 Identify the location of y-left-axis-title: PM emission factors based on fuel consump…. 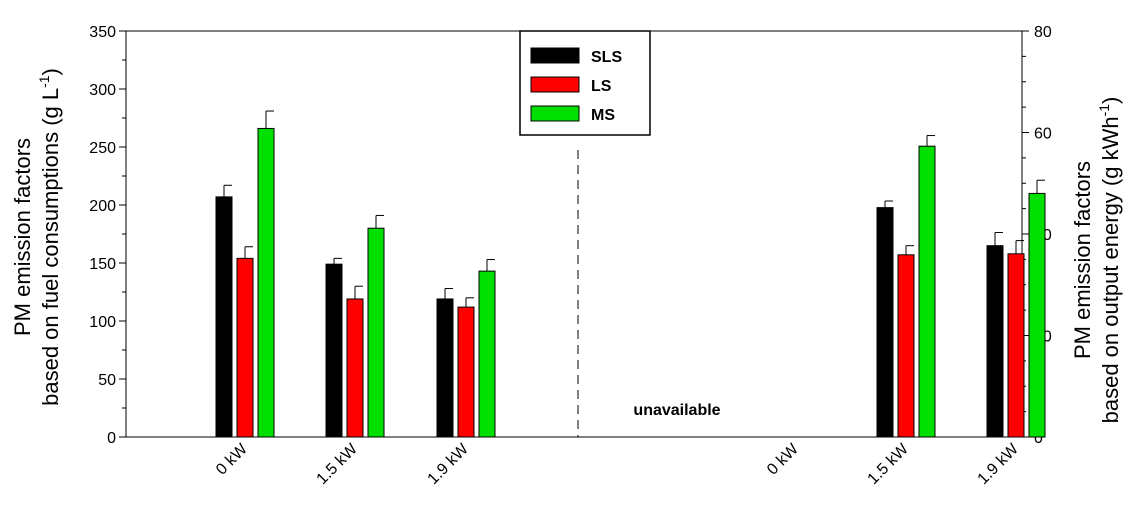
(36, 237).